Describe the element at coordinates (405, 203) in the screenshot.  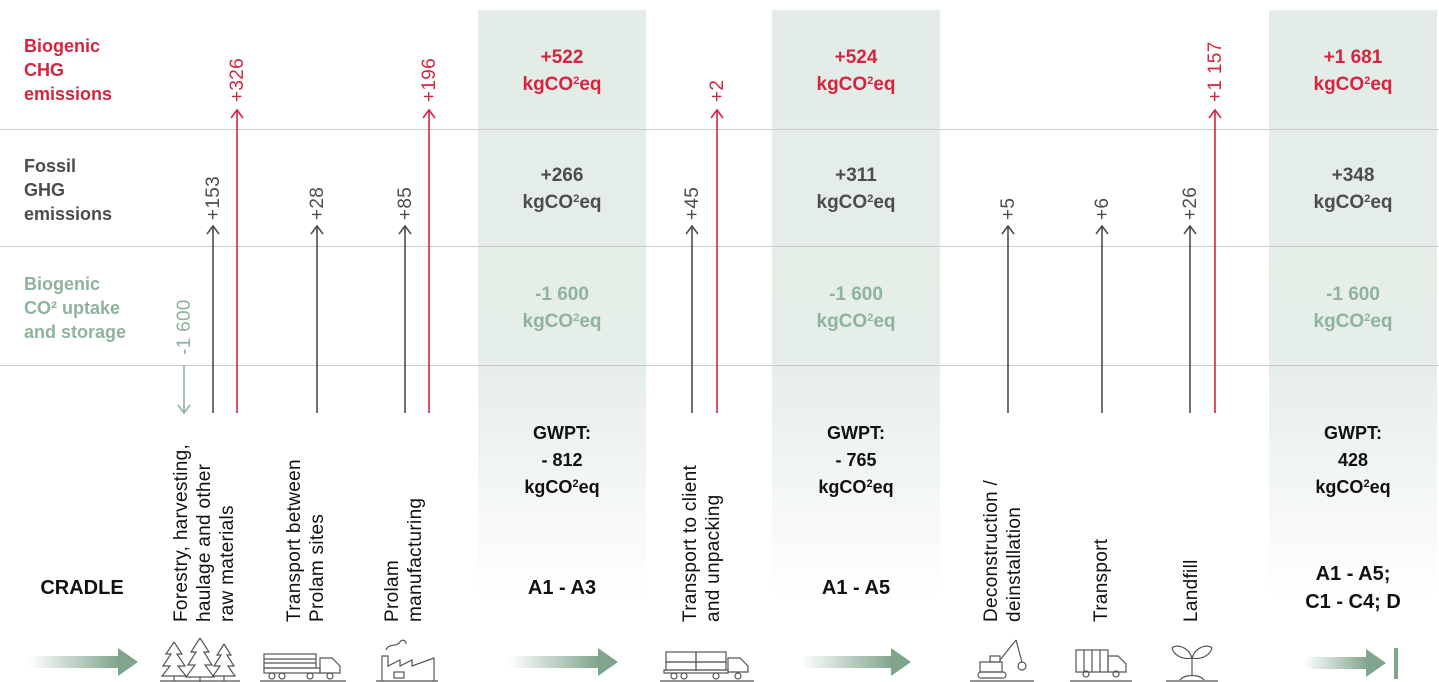
I see `value-step3-fossil: +85` at that location.